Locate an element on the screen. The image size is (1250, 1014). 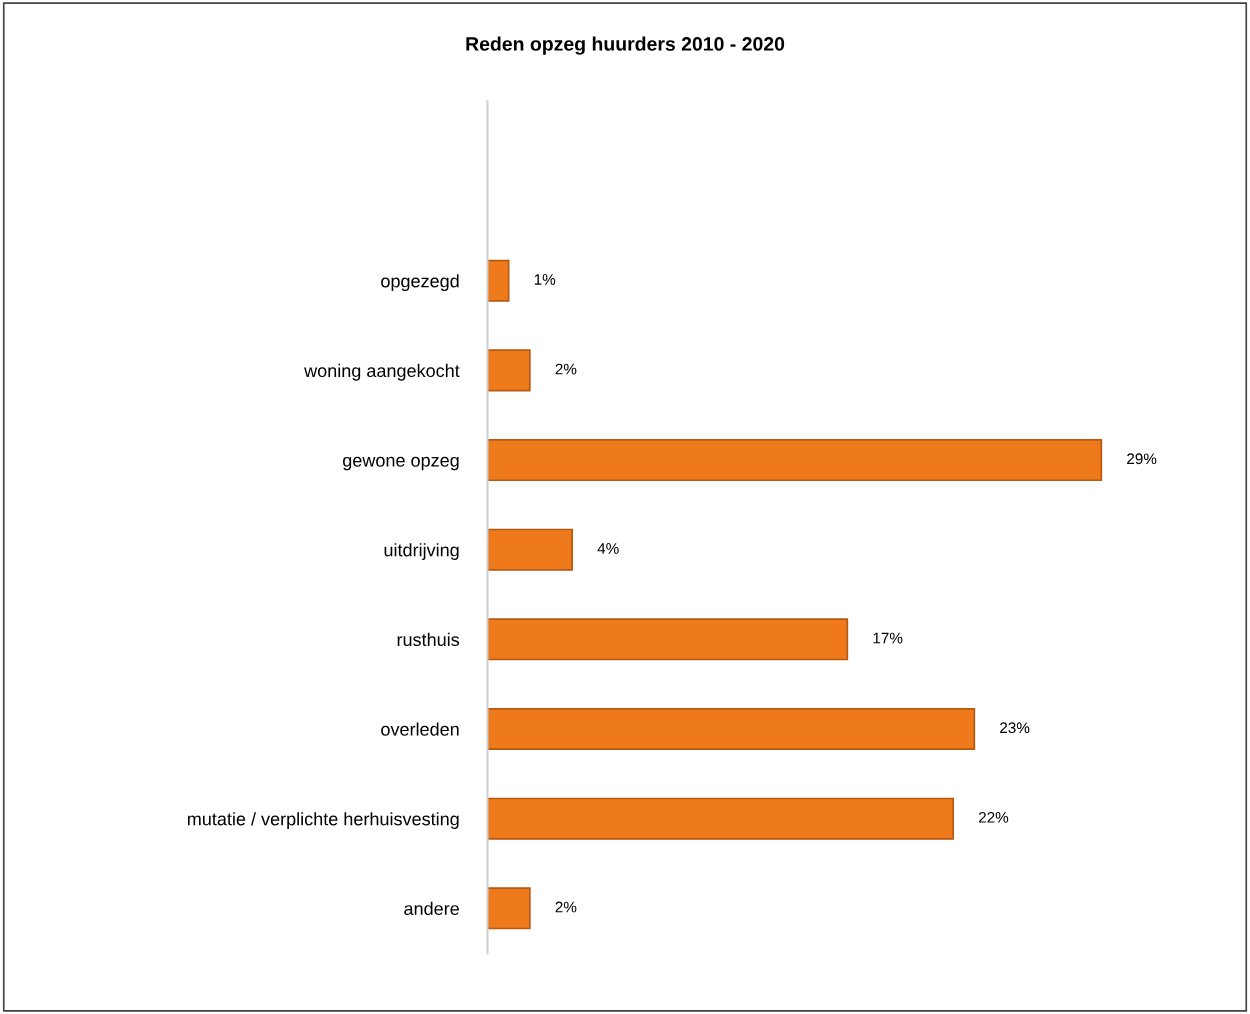
y-tick-label: rusthuis is located at coordinates (428, 639).